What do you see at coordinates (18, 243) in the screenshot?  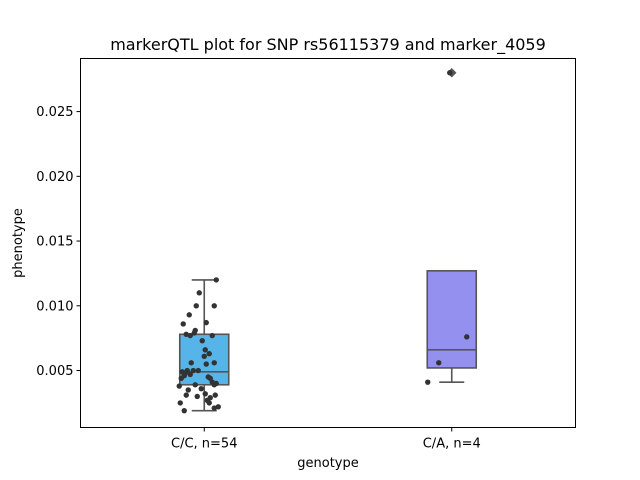 I see `y-axis-label: phenotype` at bounding box center [18, 243].